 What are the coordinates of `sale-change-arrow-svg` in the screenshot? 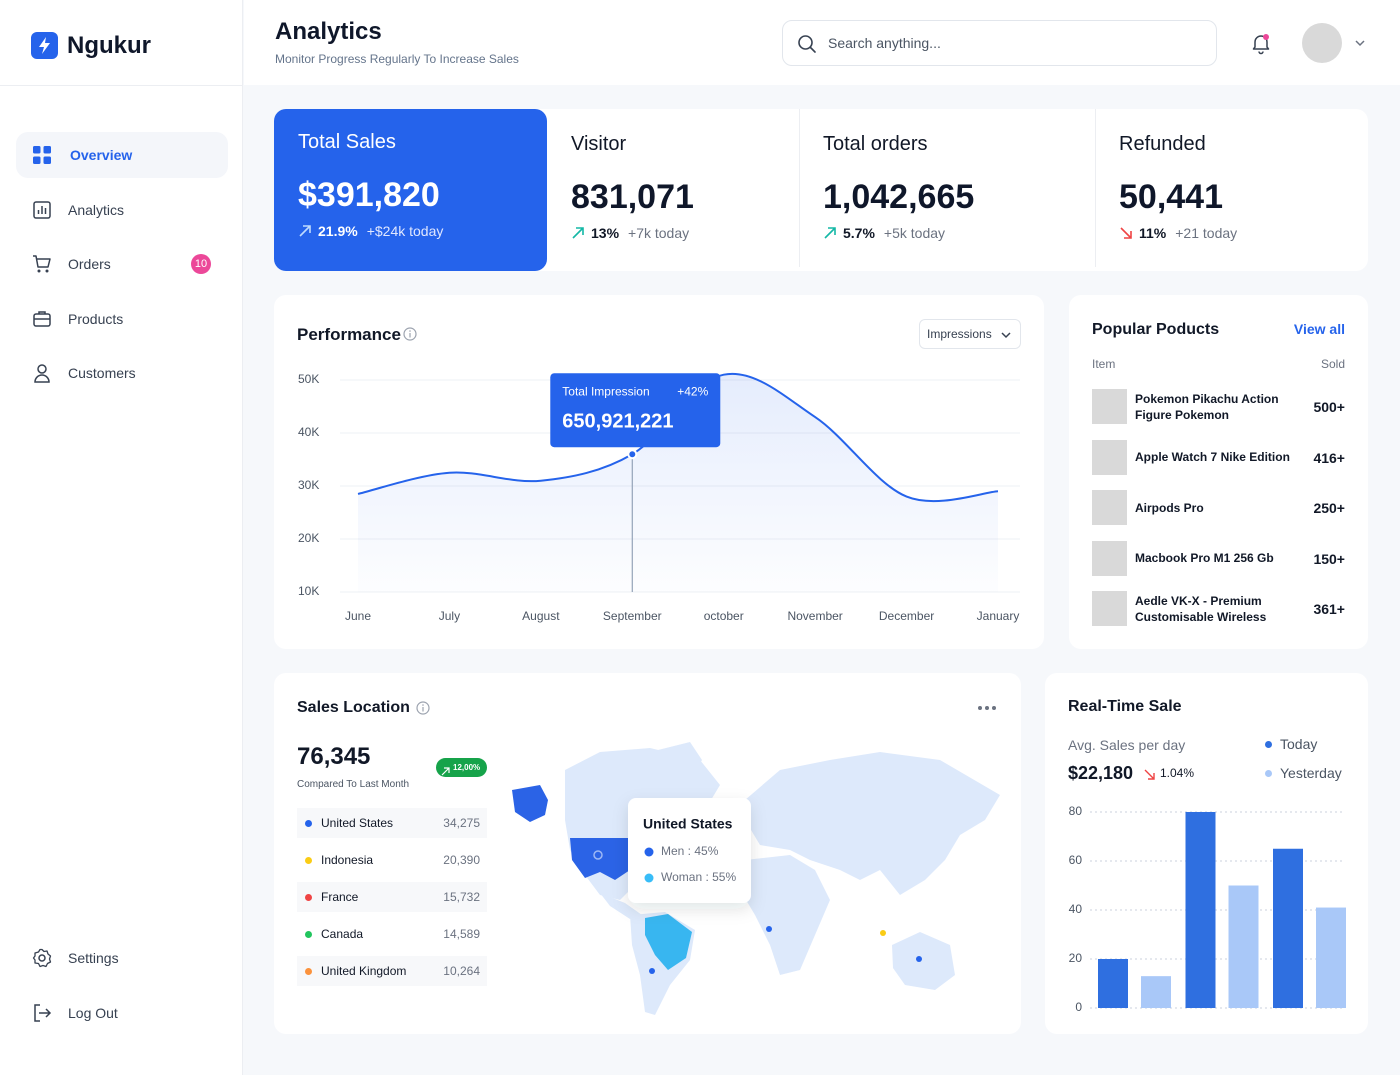 It's located at (1149, 774).